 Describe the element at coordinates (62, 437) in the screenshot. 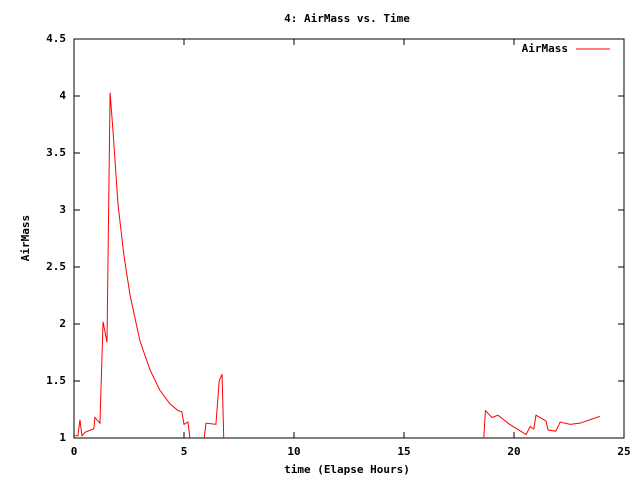

I see `y-tick-label: 1` at that location.